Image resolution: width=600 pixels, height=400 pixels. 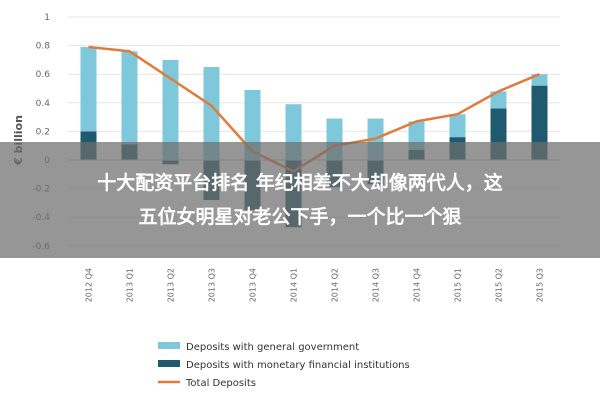 What do you see at coordinates (43, 104) in the screenshot?
I see `y-tick-label: 0.4` at bounding box center [43, 104].